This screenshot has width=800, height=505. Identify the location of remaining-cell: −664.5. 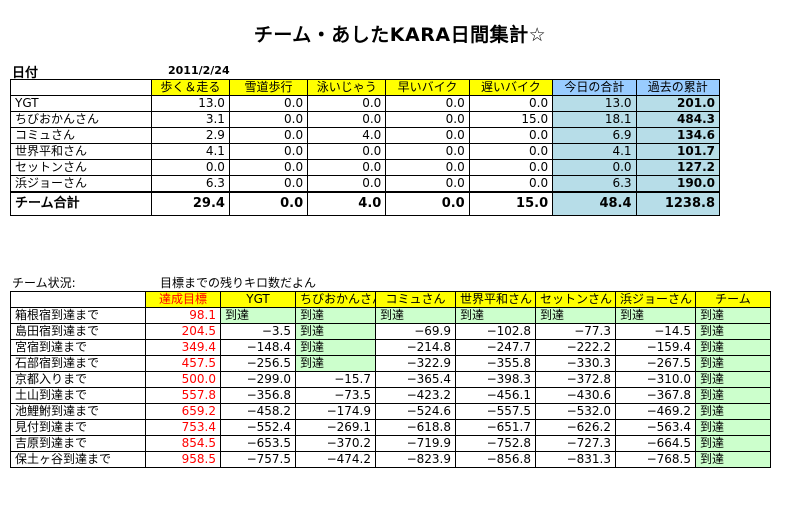
(655, 443).